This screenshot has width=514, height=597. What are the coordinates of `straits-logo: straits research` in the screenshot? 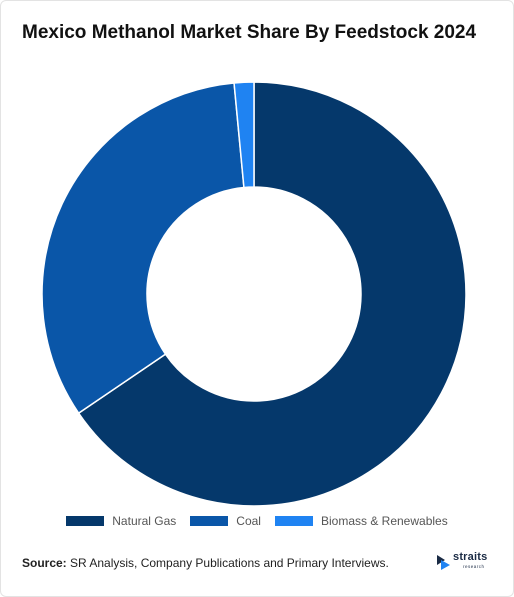 It's located at (467, 562).